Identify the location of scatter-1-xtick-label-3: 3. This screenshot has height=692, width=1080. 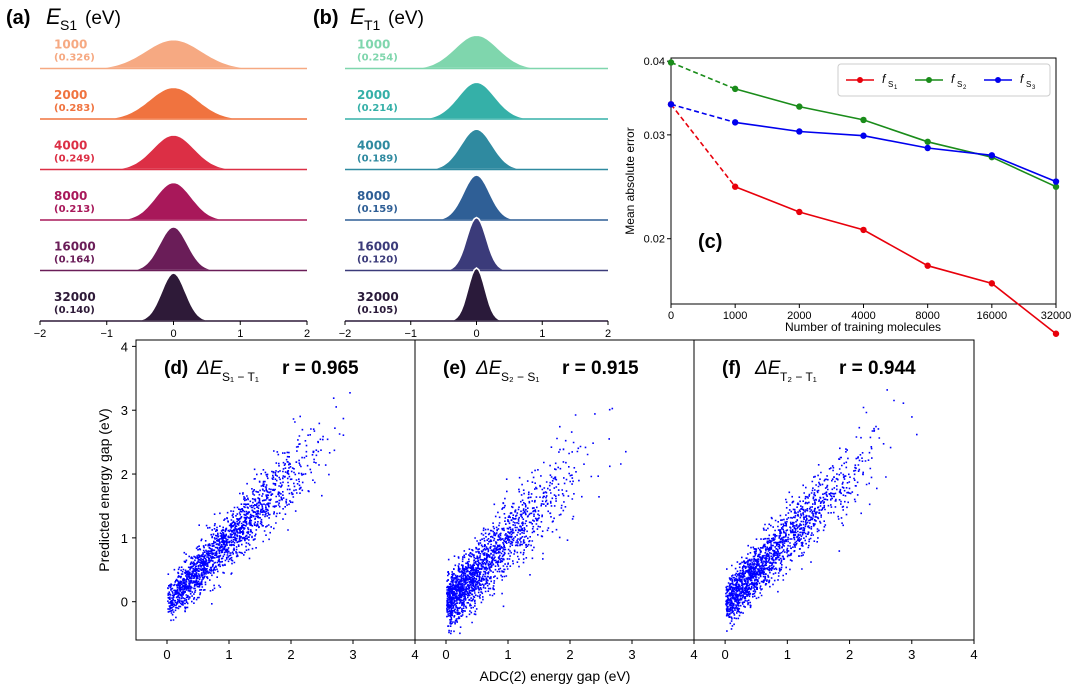
(631, 654).